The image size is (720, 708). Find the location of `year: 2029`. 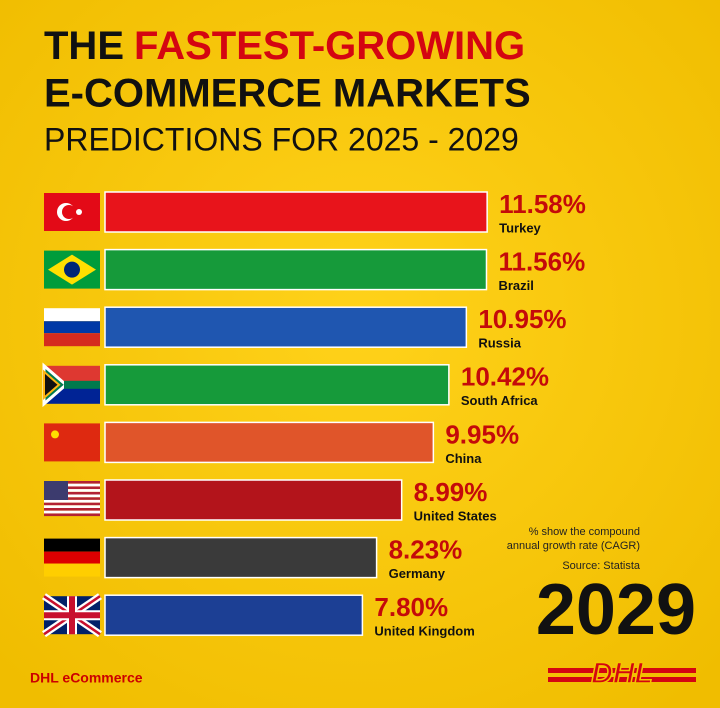

year: 2029 is located at coordinates (616, 610).